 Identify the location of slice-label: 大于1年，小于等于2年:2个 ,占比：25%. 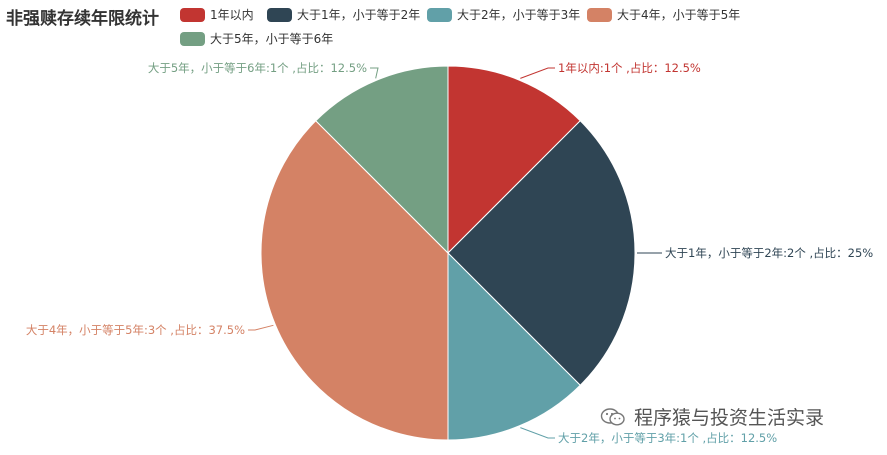
(769, 253).